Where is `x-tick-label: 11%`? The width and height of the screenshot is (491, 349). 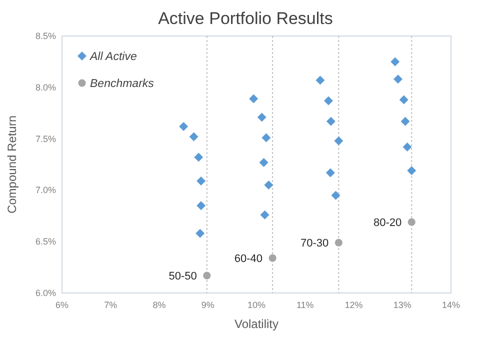
x-tick-label: 11% is located at coordinates (305, 305).